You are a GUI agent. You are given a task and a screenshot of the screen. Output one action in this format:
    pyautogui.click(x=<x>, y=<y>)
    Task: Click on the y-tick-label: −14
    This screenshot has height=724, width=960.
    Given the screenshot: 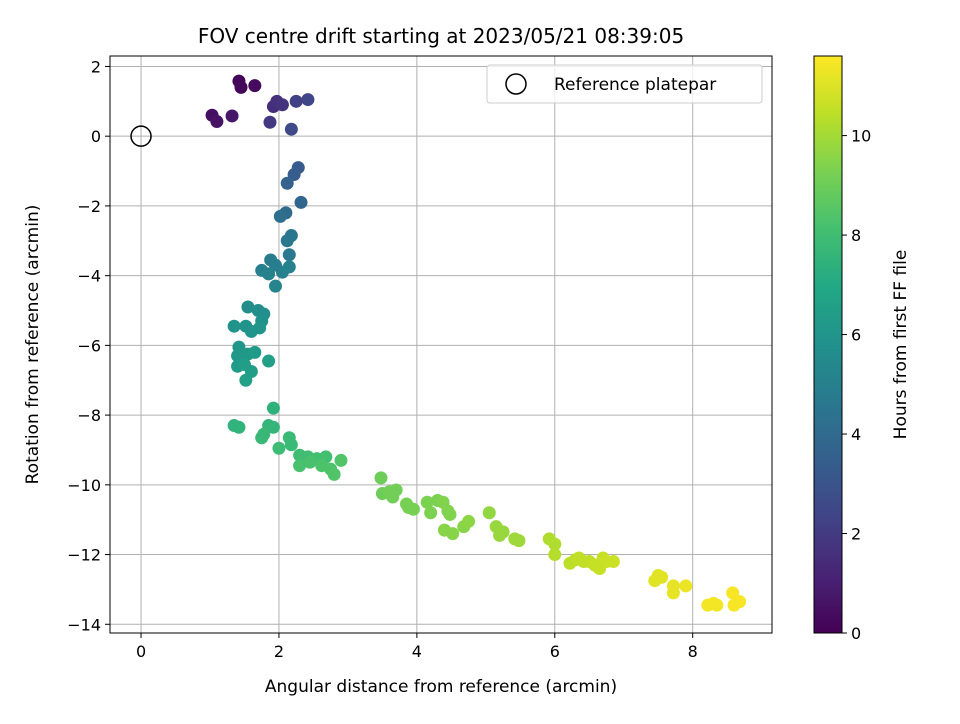 What is the action you would take?
    pyautogui.click(x=84, y=624)
    